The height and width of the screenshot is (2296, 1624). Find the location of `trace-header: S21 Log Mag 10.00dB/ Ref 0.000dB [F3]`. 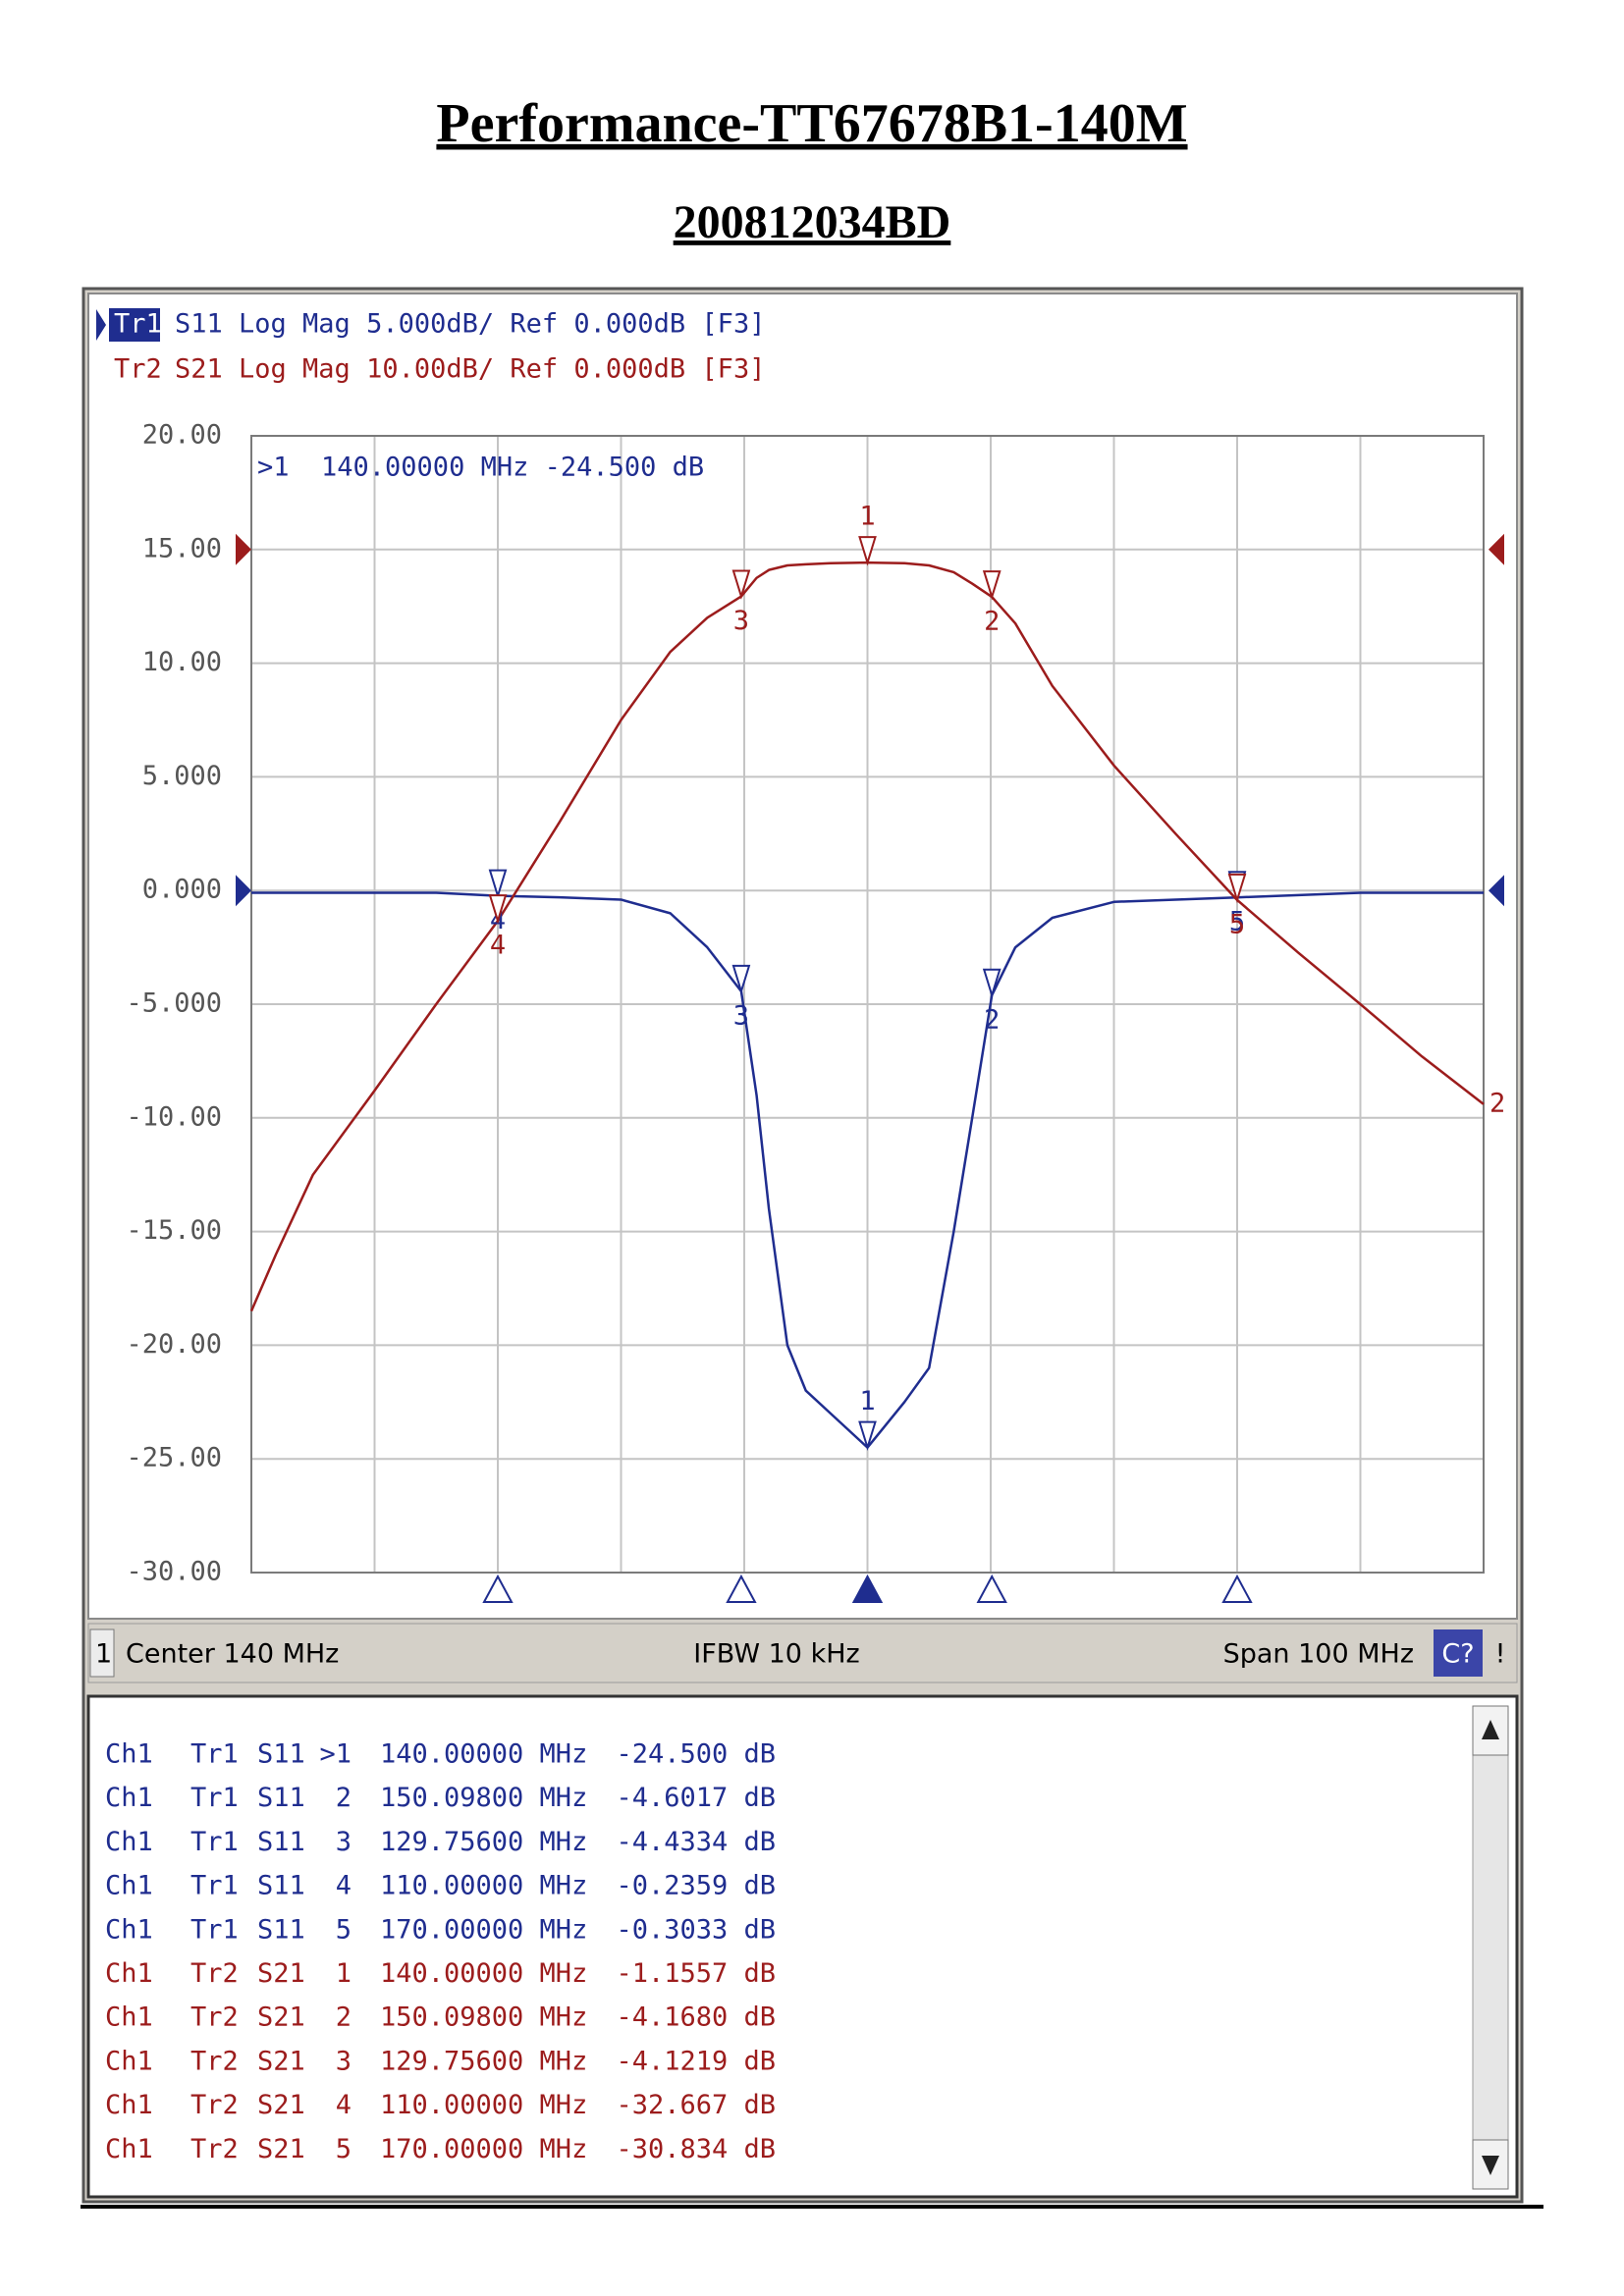

trace-header: S21 Log Mag 10.00dB/ Ref 0.000dB [F3] is located at coordinates (470, 369).